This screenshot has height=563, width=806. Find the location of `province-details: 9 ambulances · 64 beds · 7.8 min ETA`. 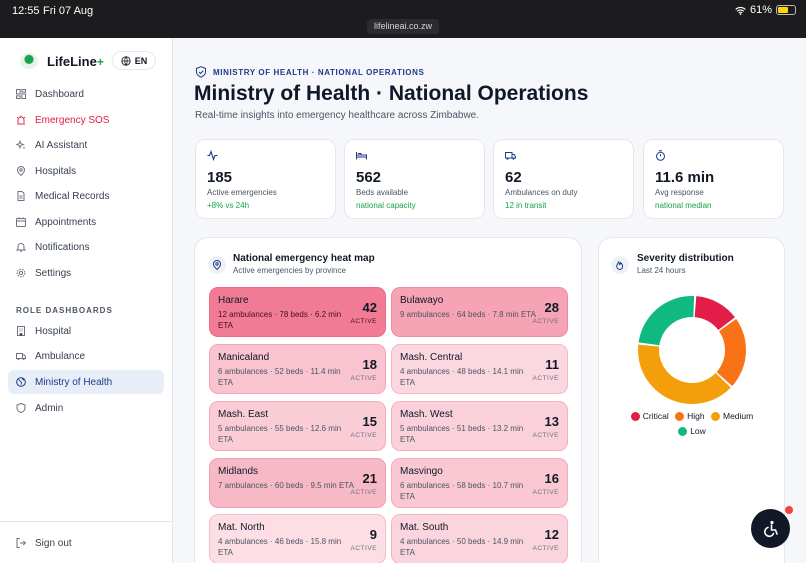

province-details: 9 ambulances · 64 beds · 7.8 min ETA is located at coordinates (468, 314).